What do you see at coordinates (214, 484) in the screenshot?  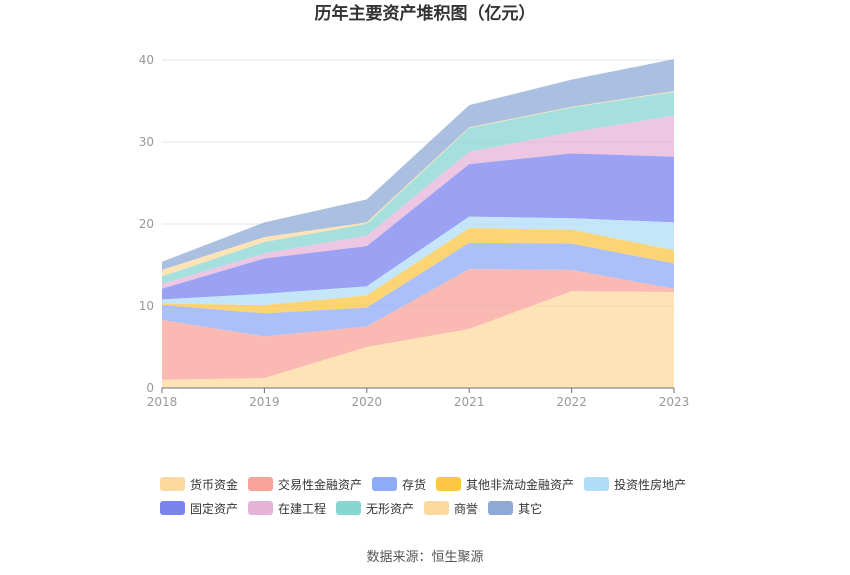 I see `legend-label: 货币资金` at bounding box center [214, 484].